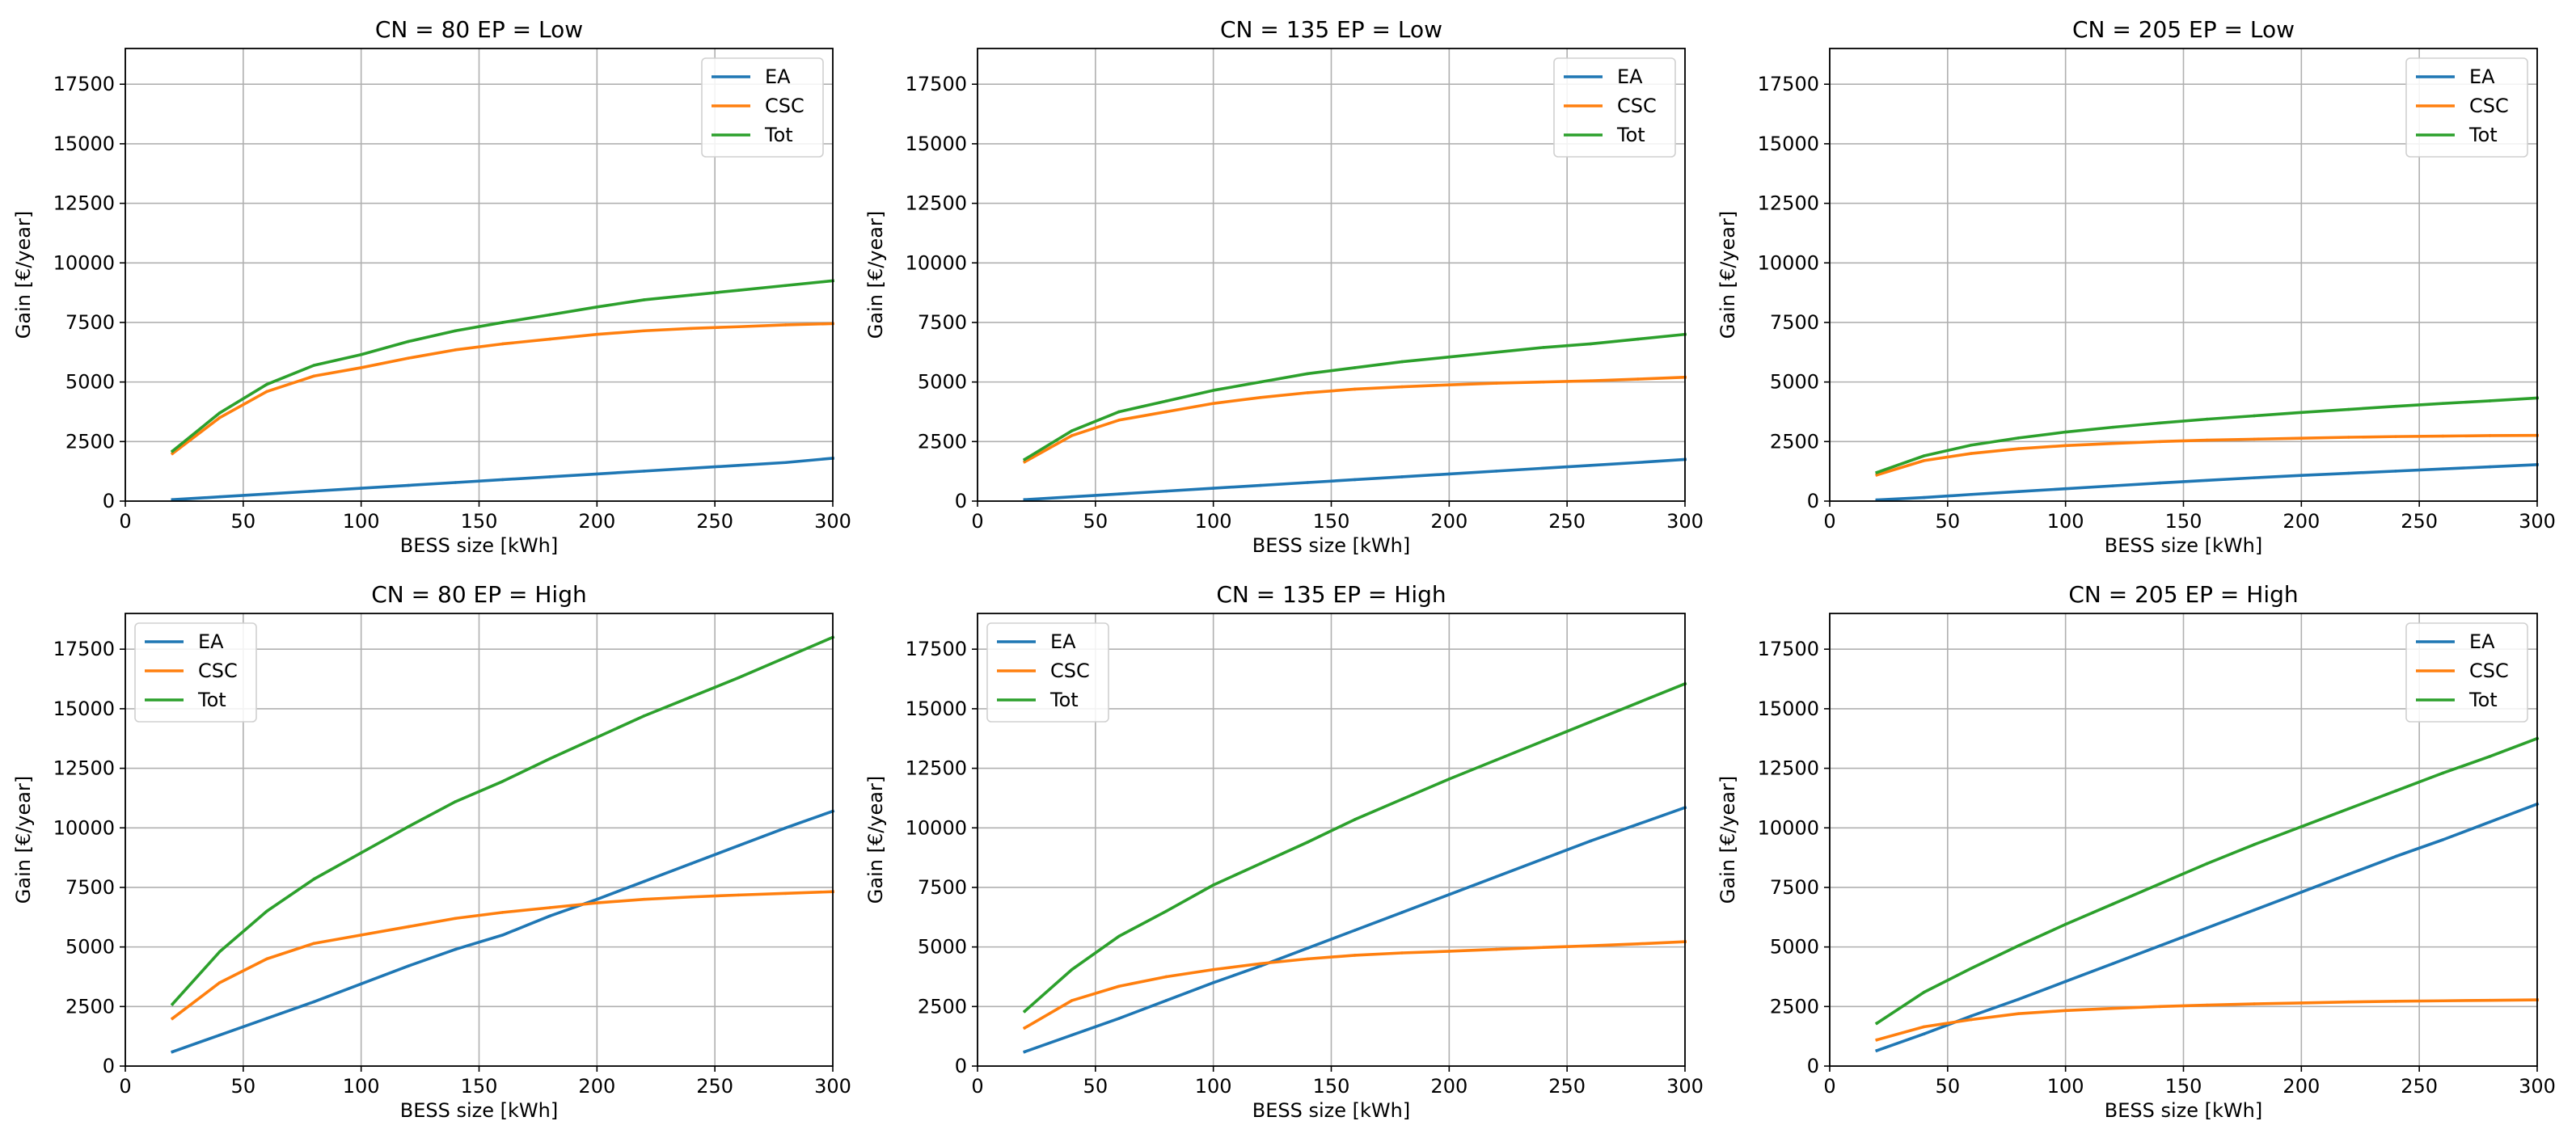 The height and width of the screenshot is (1138, 2576). I want to click on y-tick-label: 5000, so click(90, 947).